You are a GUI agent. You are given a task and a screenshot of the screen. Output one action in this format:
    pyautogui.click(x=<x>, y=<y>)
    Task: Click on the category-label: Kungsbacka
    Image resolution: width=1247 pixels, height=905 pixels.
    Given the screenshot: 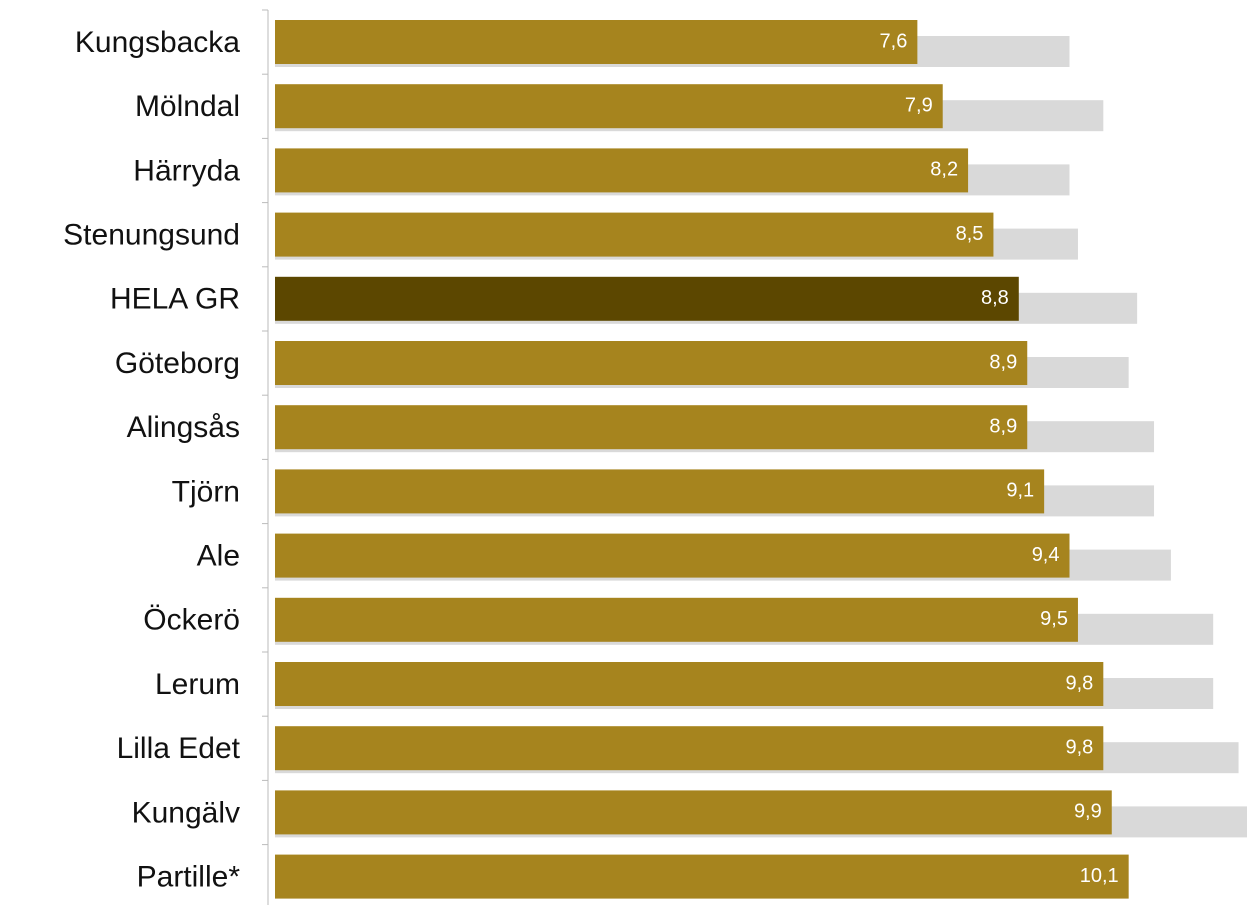 What is the action you would take?
    pyautogui.click(x=157, y=42)
    